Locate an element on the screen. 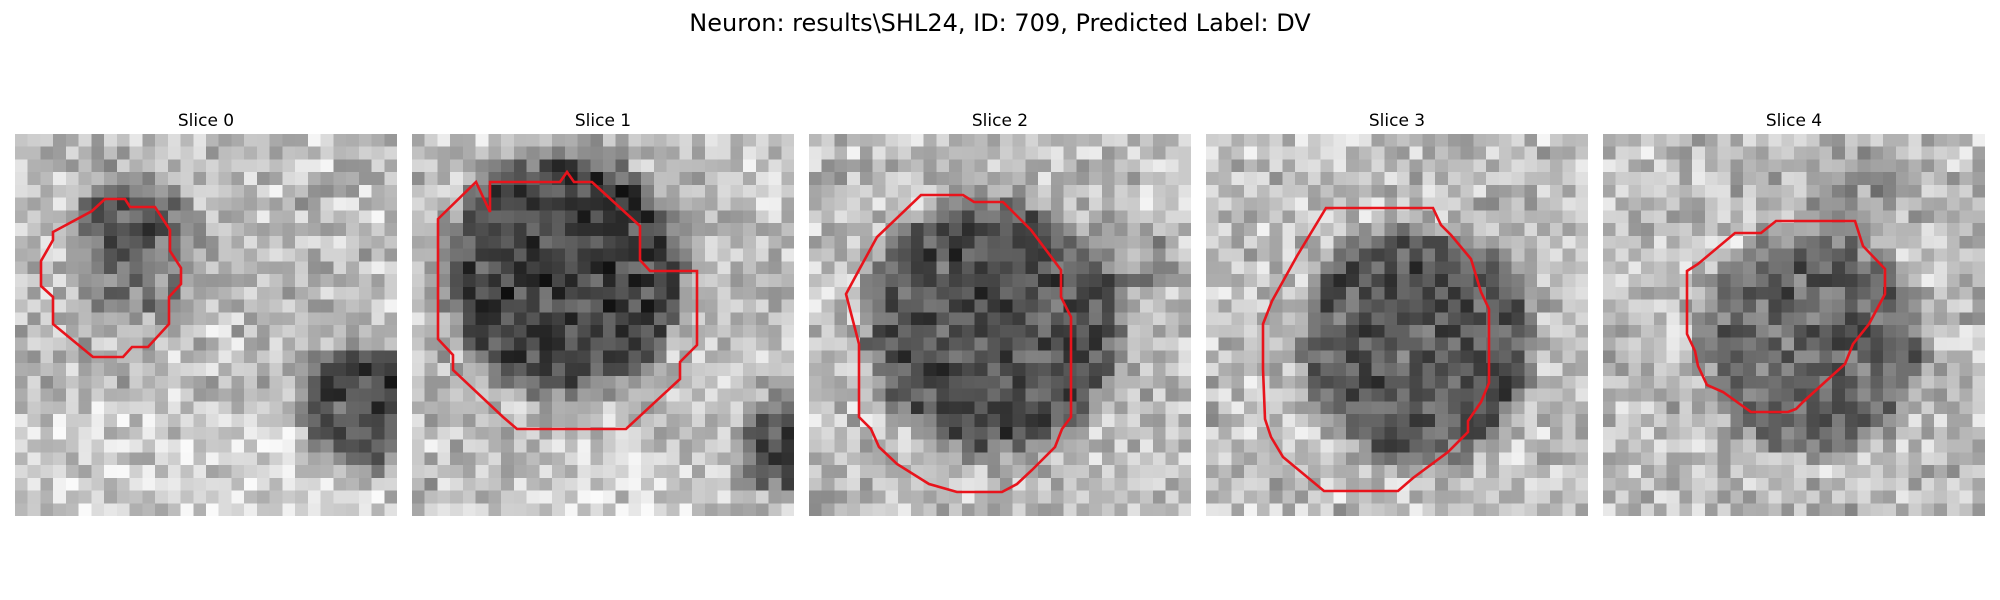 The width and height of the screenshot is (2000, 600). slice-panel-0: Slice 0 is located at coordinates (206, 312).